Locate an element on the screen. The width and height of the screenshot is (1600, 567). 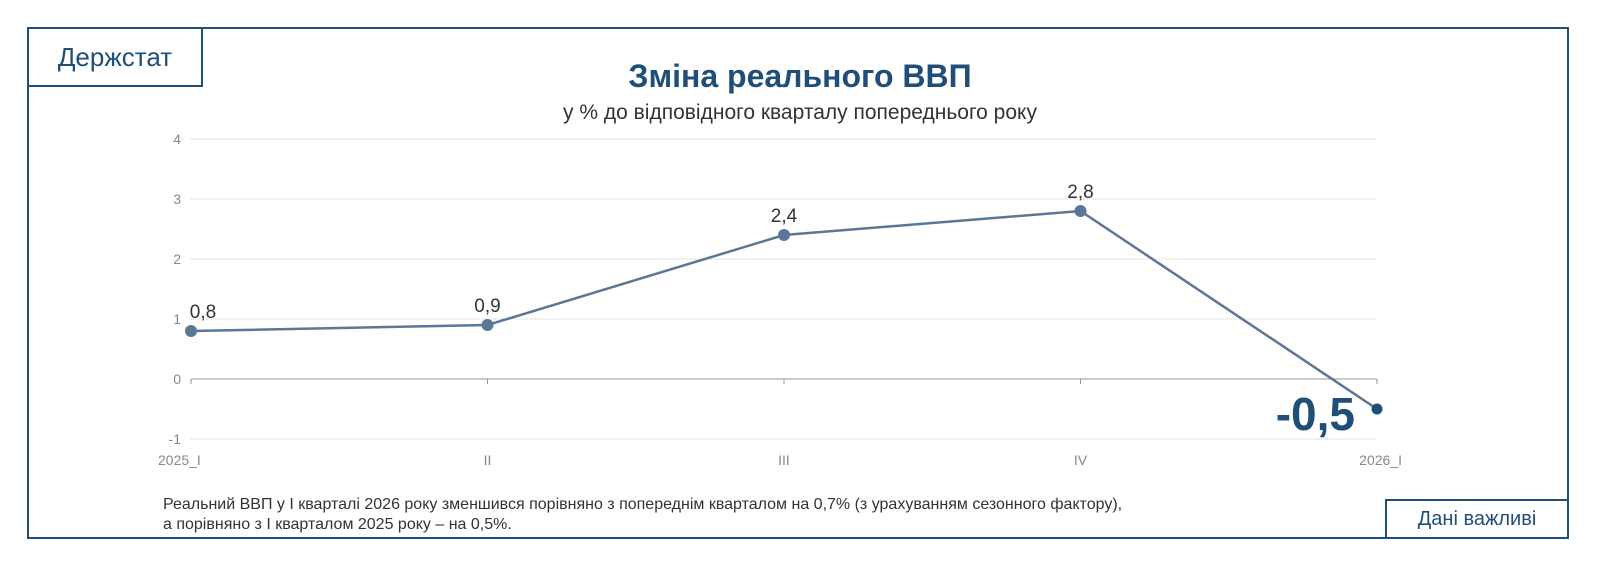
data-label-highlight: -0,5 is located at coordinates (1315, 414).